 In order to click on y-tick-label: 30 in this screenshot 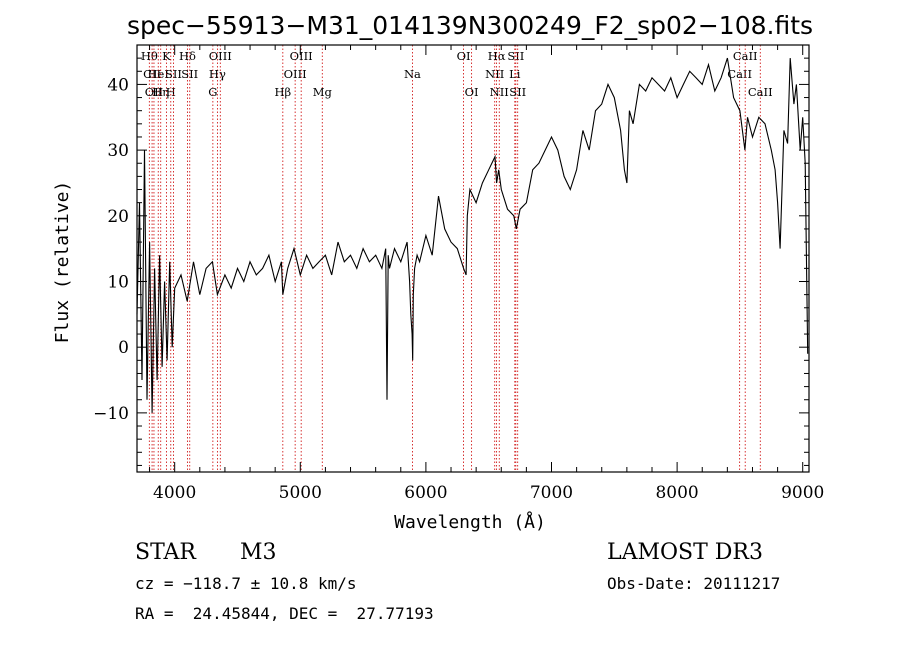, I will do `click(118, 151)`.